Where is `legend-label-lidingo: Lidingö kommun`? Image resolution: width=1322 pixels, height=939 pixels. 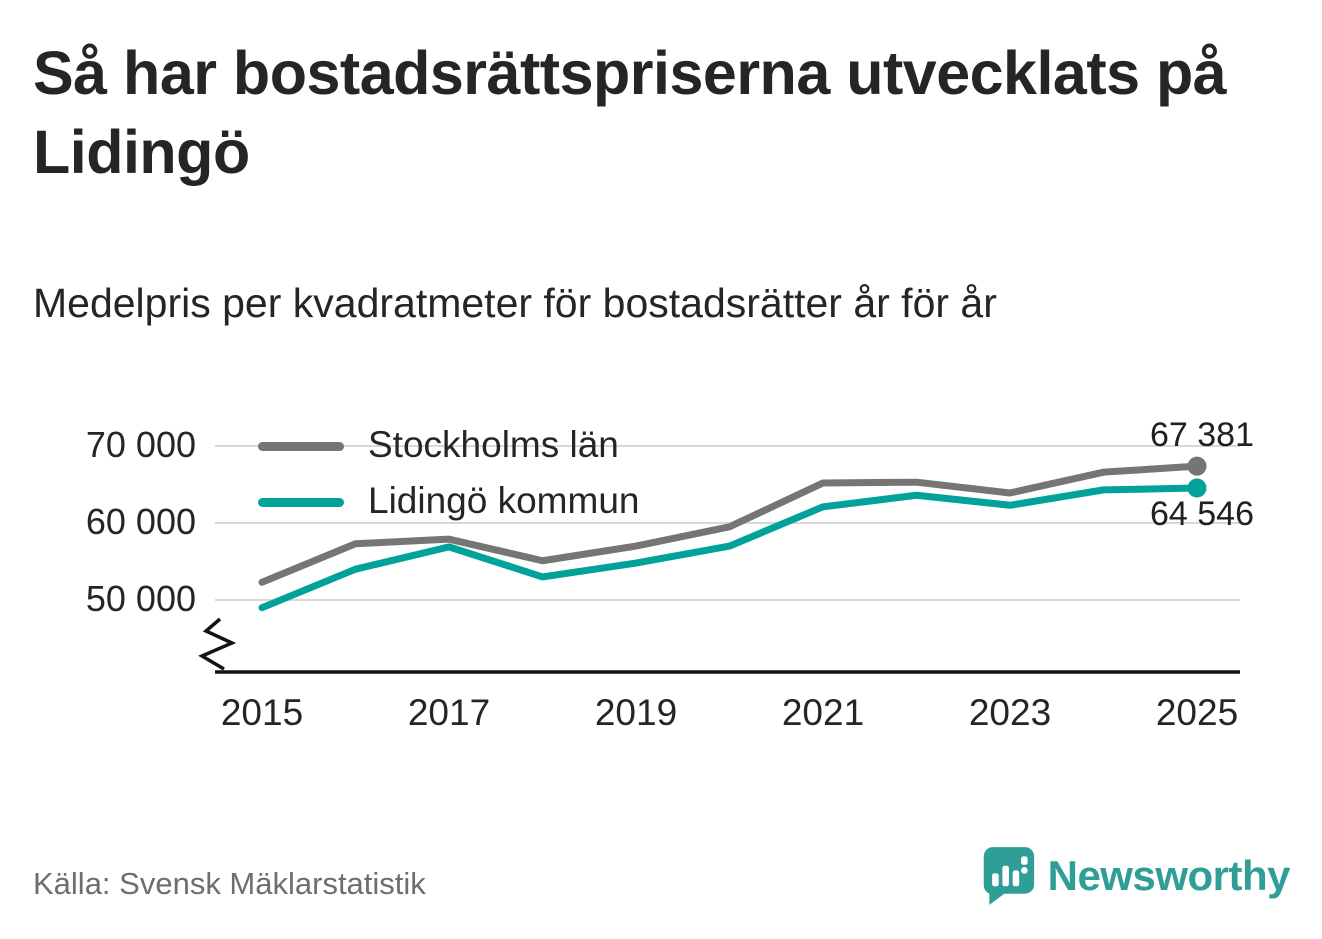
legend-label-lidingo: Lidingö kommun is located at coordinates (504, 500).